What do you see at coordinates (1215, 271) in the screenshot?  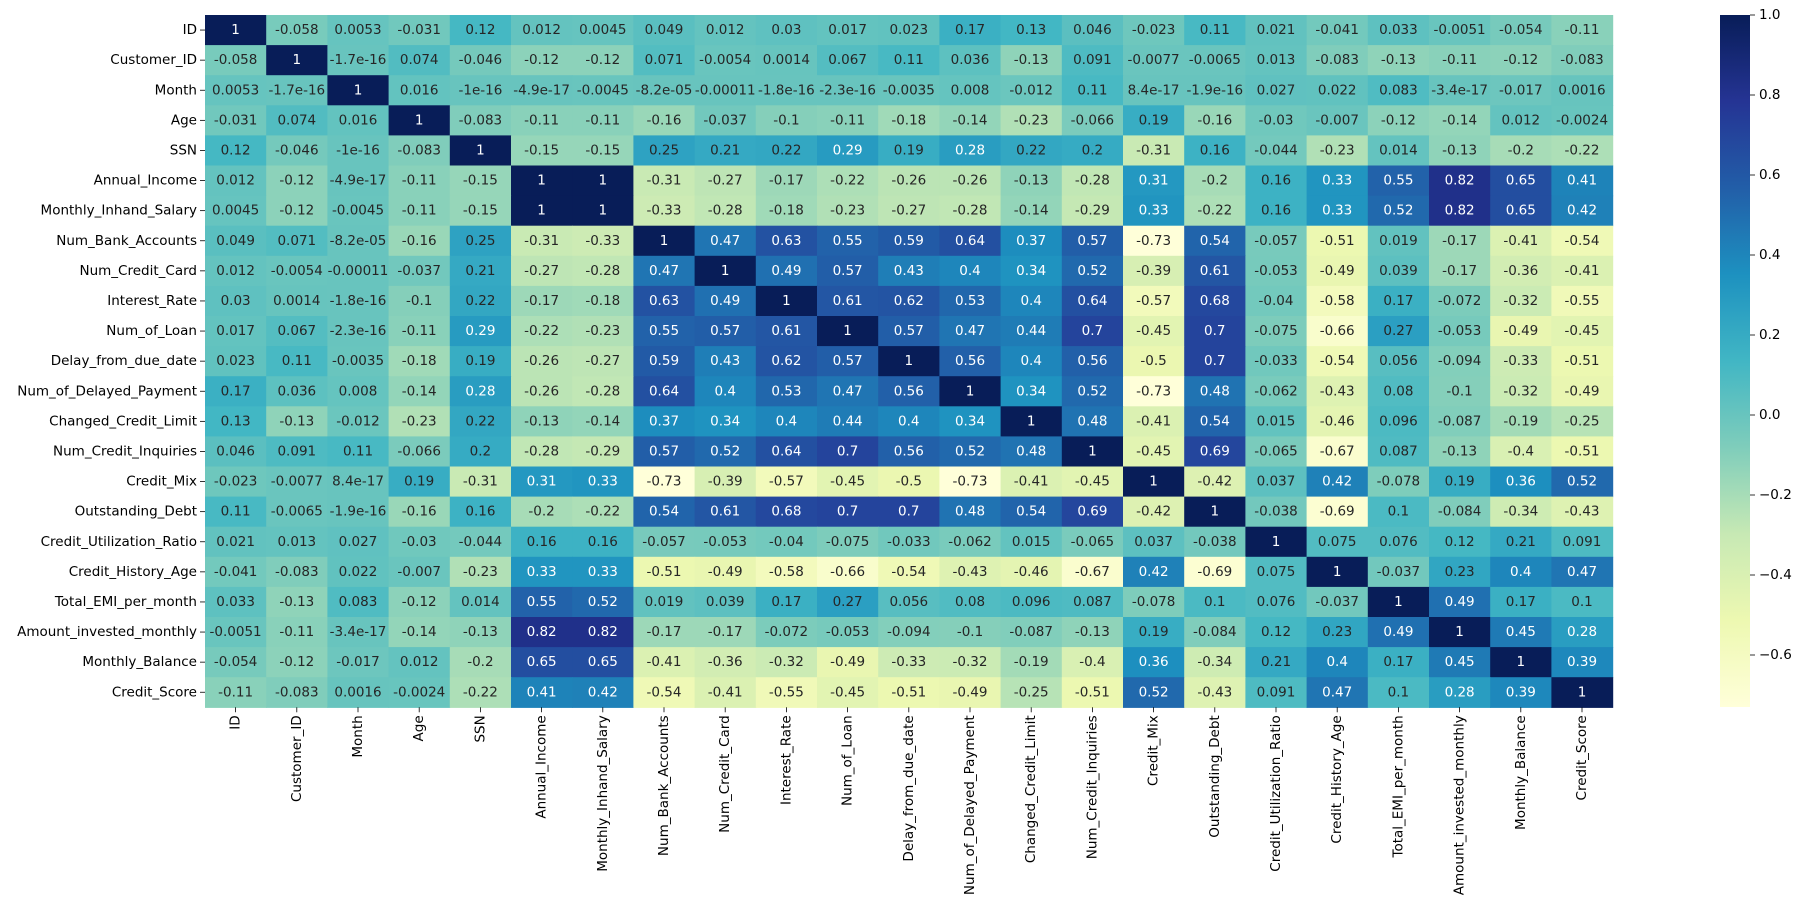 I see `heatmap-cell-label: 0.61` at bounding box center [1215, 271].